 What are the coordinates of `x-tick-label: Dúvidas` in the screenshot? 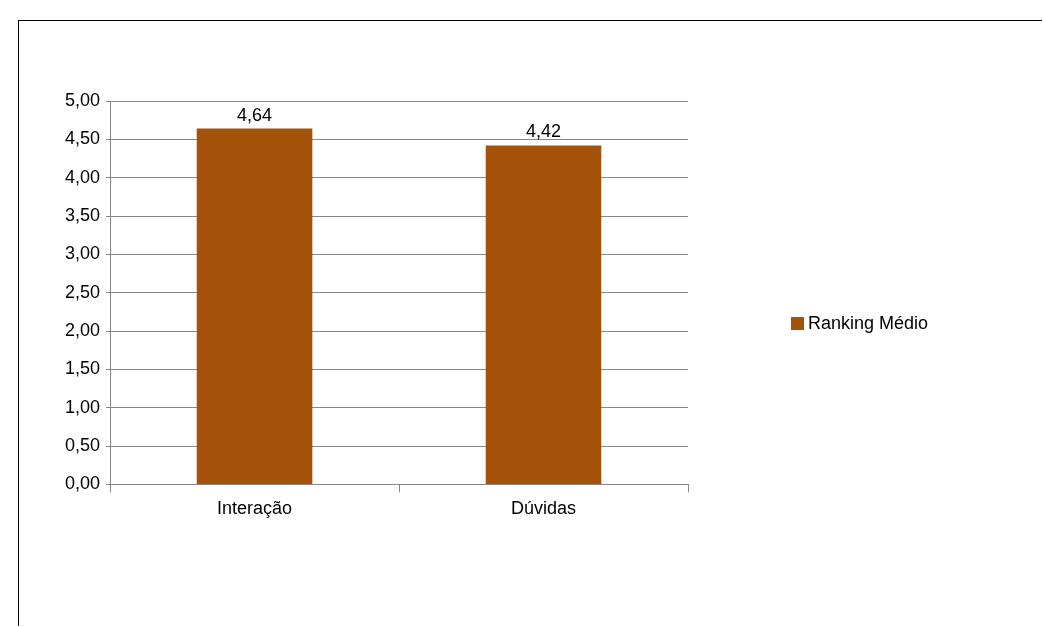 It's located at (543, 508).